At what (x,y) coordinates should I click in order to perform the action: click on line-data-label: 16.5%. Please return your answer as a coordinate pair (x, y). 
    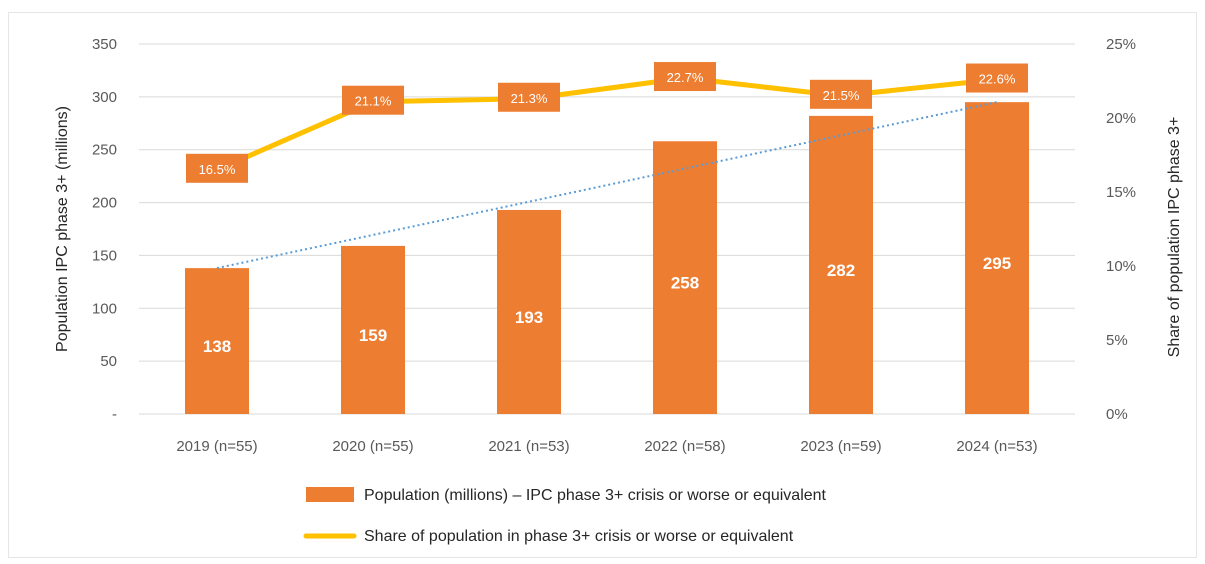
    Looking at the image, I should click on (217, 169).